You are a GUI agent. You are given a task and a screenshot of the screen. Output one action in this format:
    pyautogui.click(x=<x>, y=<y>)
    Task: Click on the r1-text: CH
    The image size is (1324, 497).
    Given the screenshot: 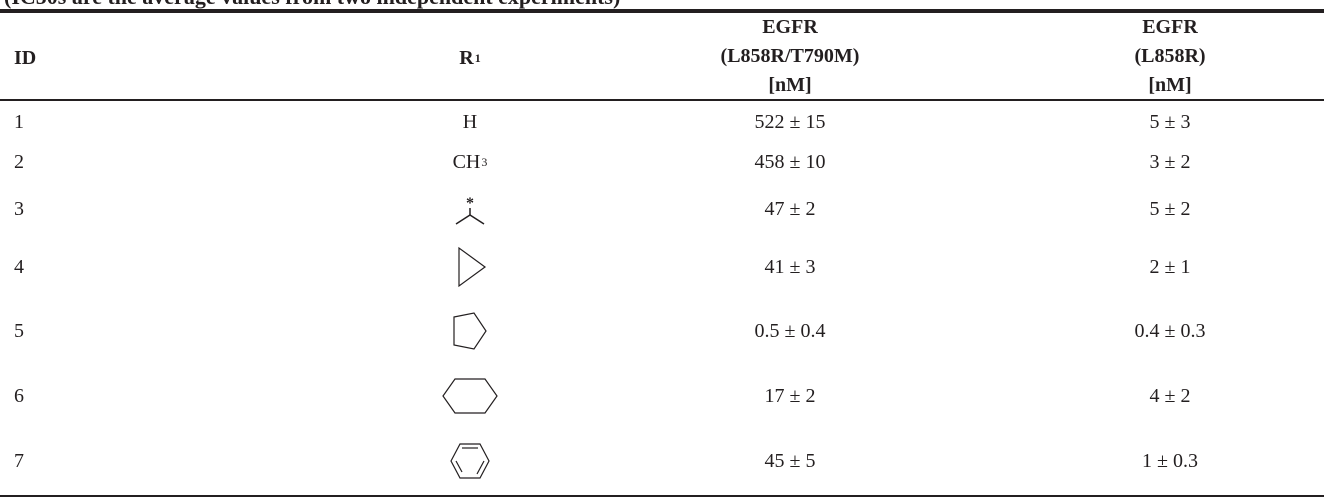 What is the action you would take?
    pyautogui.click(x=466, y=161)
    